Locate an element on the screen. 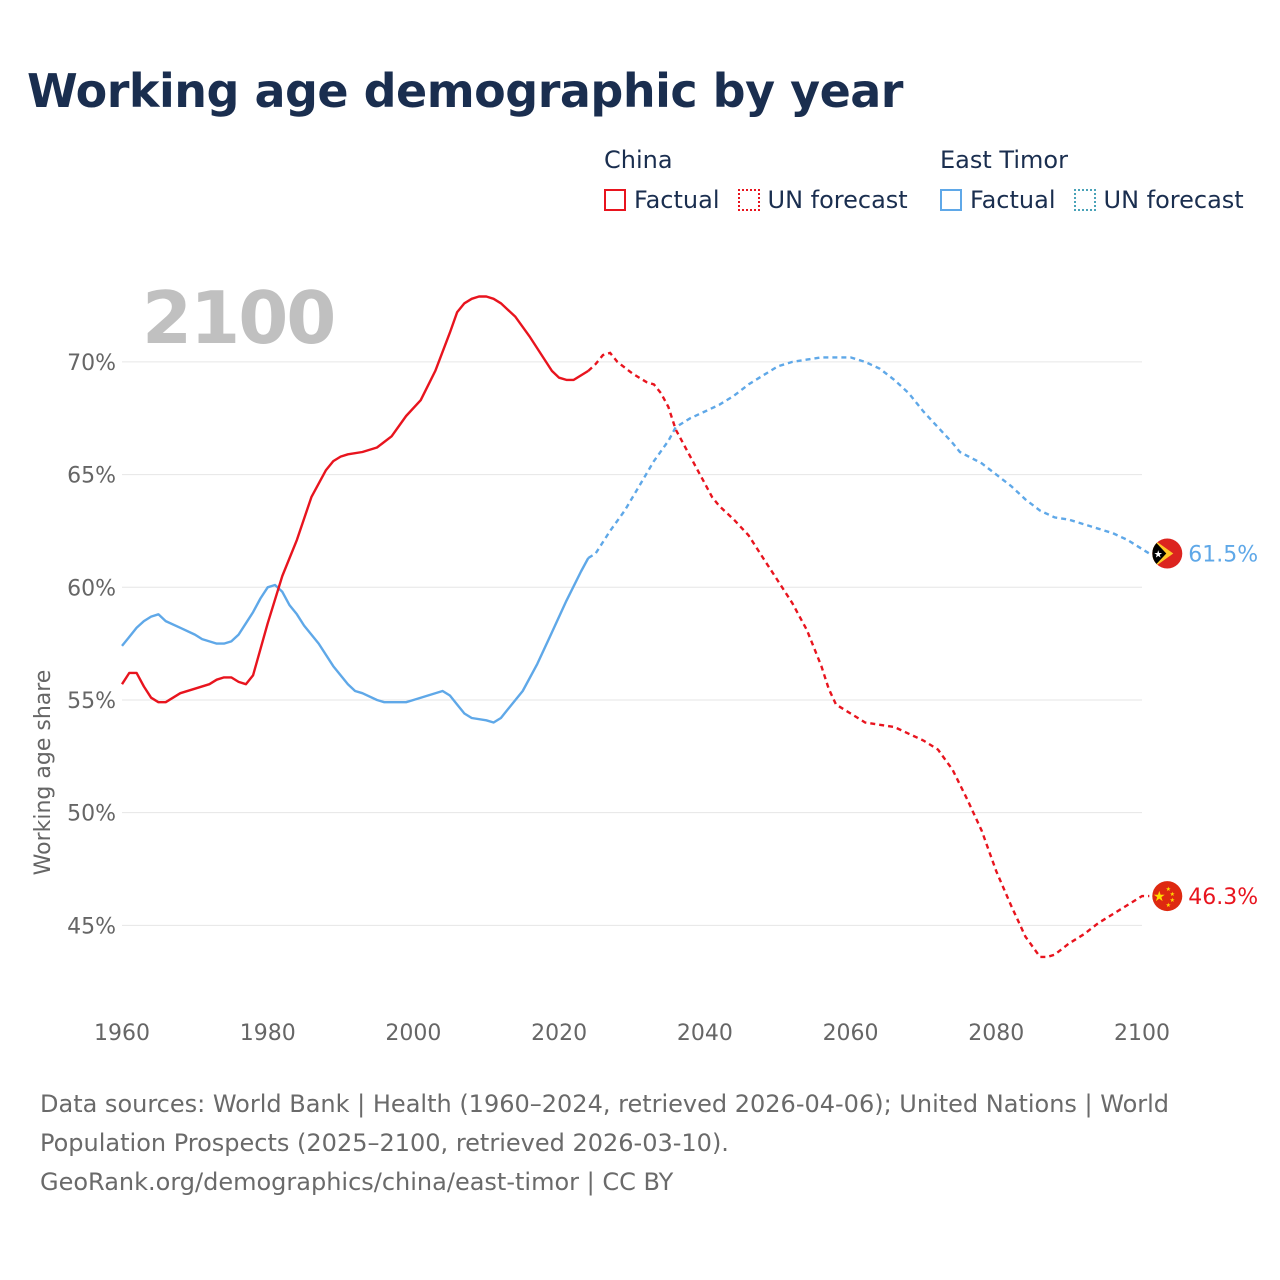  legend-item-east-timor-forecast: UN forecast is located at coordinates (1158, 200).